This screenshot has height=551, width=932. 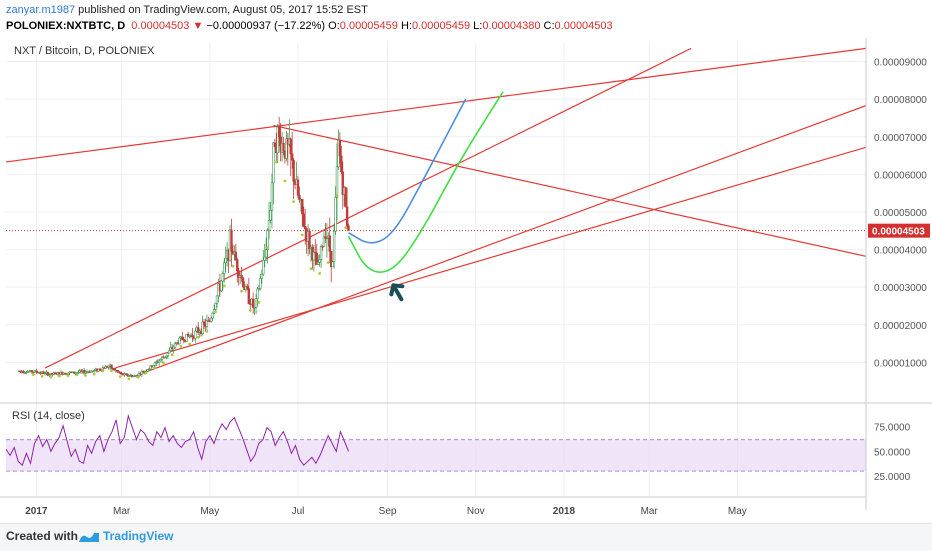 I want to click on last-price: 0.00004503, so click(x=160, y=26).